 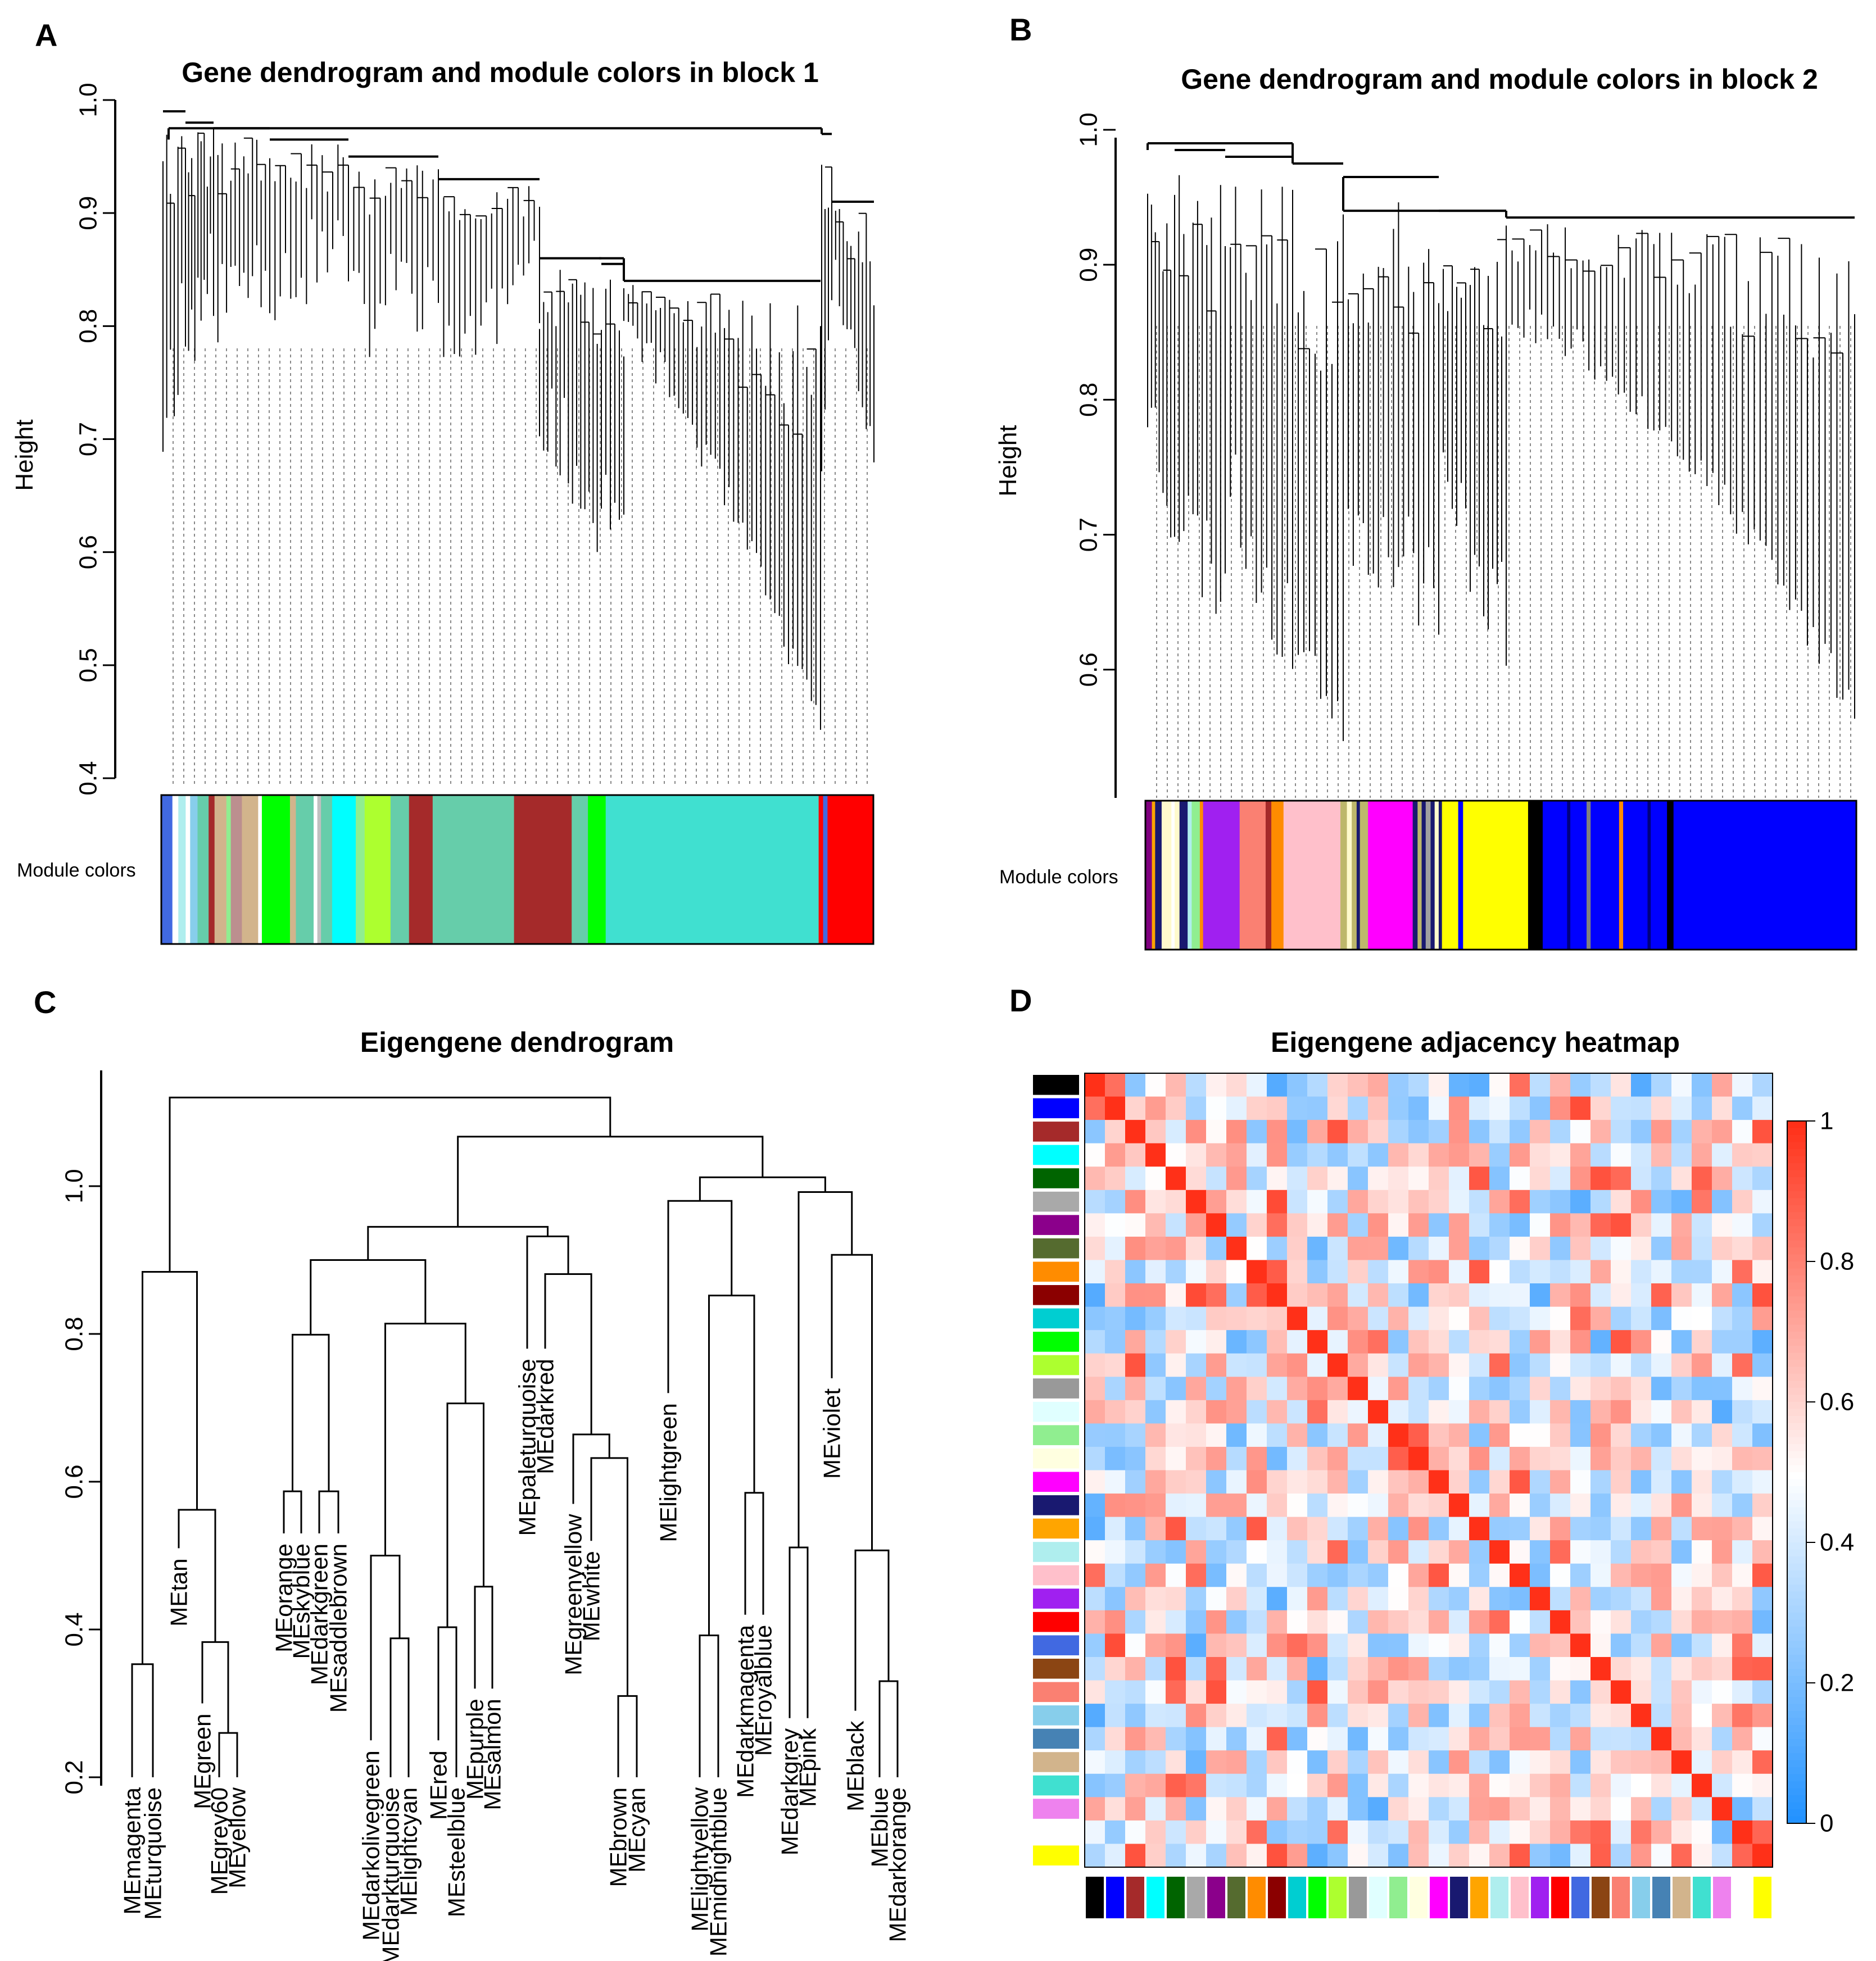 What do you see at coordinates (391, 1874) in the screenshot?
I see `panel-c-leaf-label: MEdarkturquoise` at bounding box center [391, 1874].